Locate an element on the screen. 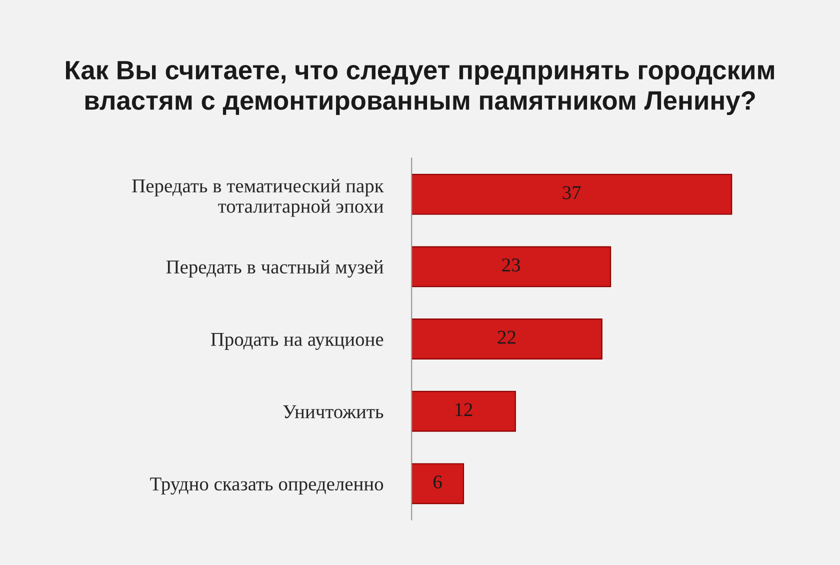 This screenshot has height=565, width=840. y-tick-label: Трудно сказать определенно is located at coordinates (267, 486).